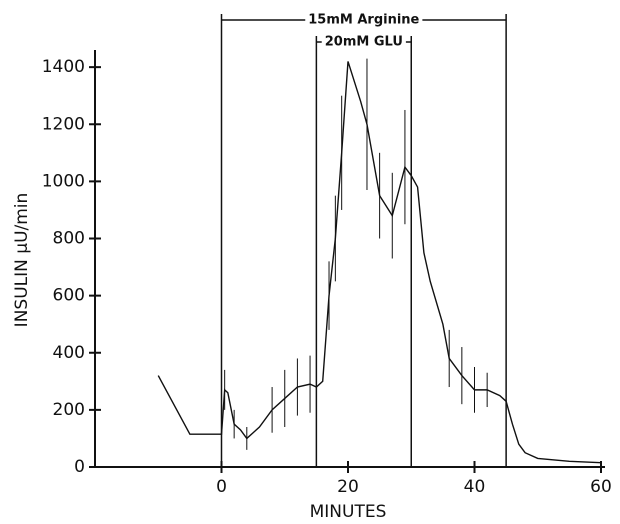 This screenshot has height=524, width=620. Describe the element at coordinates (69, 296) in the screenshot. I see `y-tick-label: 600` at that location.